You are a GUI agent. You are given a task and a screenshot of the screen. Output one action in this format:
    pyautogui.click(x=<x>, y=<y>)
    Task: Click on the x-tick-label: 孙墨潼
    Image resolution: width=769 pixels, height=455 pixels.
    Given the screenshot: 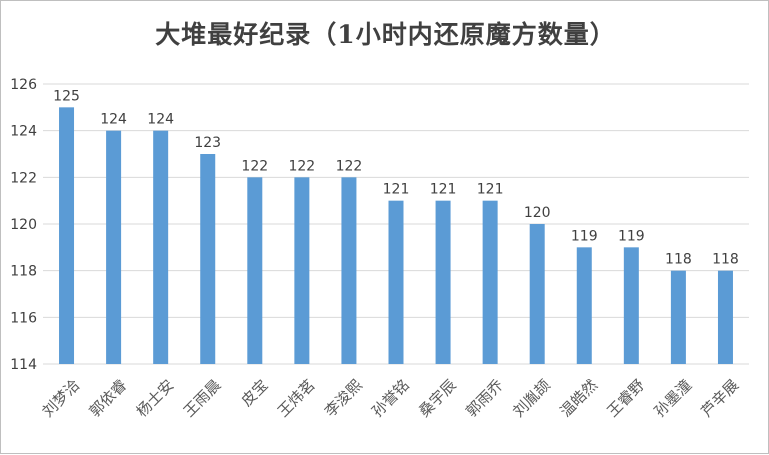 What is the action you would take?
    pyautogui.click(x=673, y=398)
    